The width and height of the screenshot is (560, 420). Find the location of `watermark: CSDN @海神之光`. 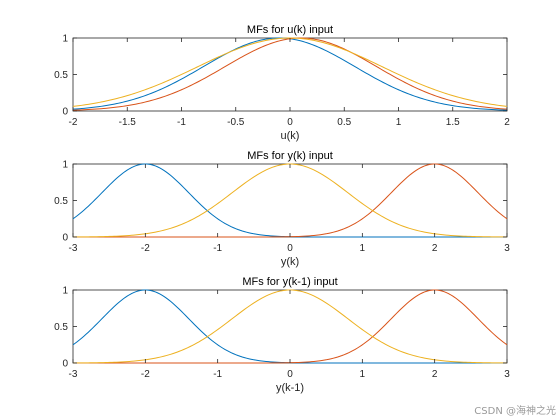

watermark: CSDN @海神之光 is located at coordinates (515, 411).